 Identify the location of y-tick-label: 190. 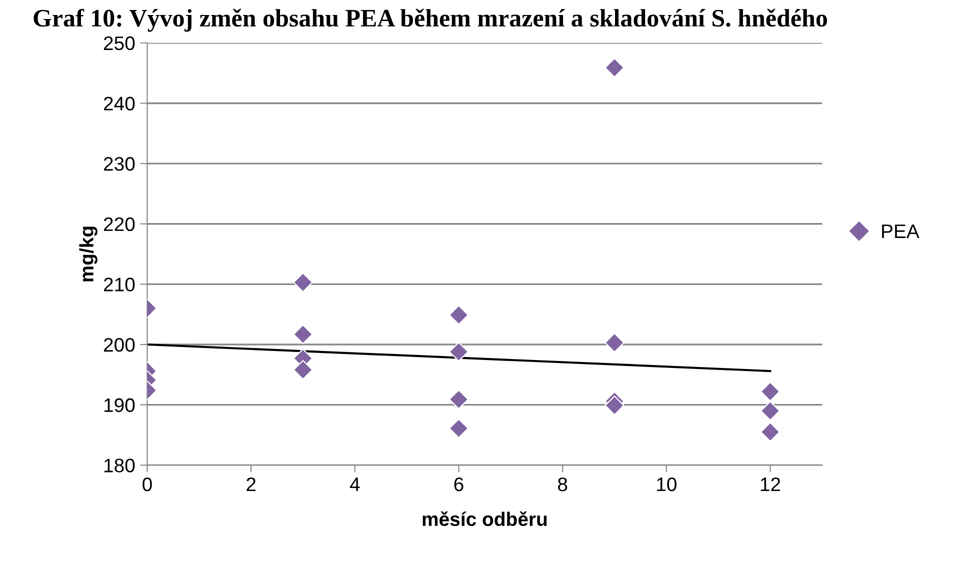
(119, 405).